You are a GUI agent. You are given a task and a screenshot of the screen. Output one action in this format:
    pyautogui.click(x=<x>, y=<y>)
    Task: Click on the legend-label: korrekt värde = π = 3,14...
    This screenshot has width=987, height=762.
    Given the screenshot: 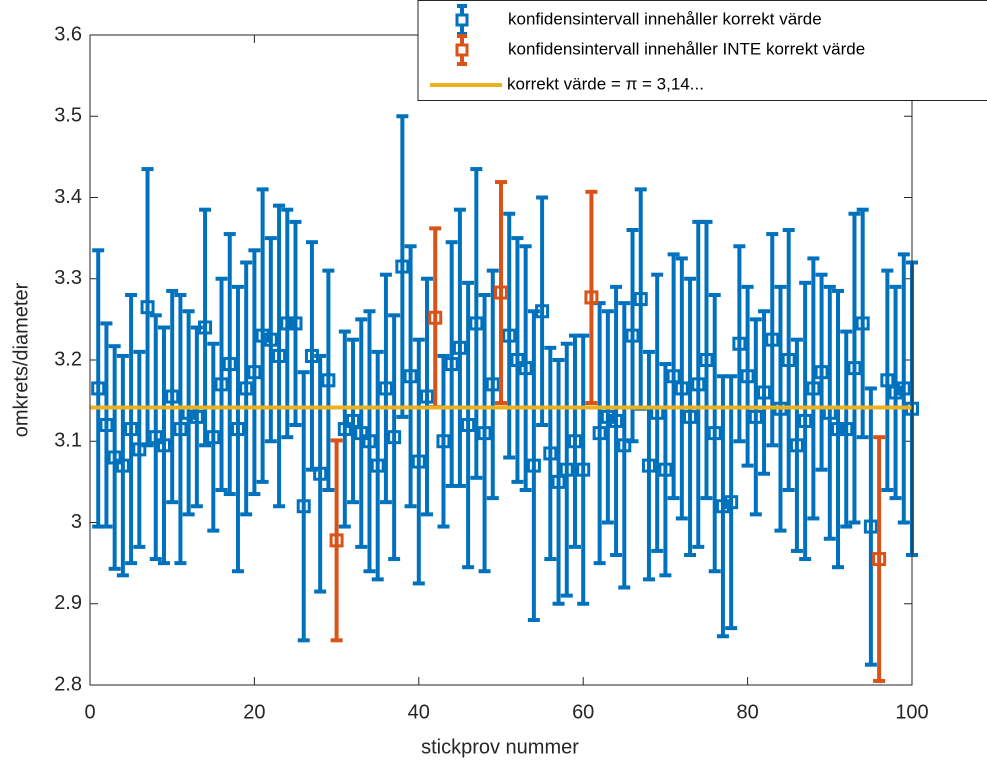 What is the action you would take?
    pyautogui.click(x=605, y=83)
    